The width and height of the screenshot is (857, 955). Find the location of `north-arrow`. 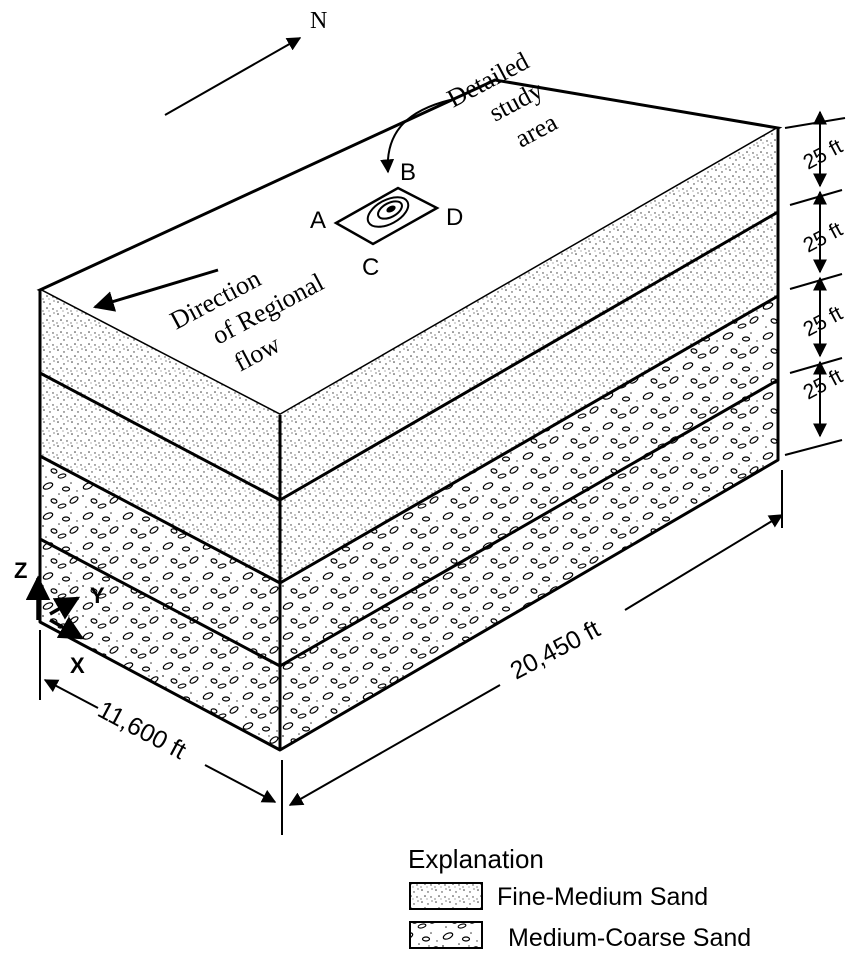

north-arrow is located at coordinates (233, 76).